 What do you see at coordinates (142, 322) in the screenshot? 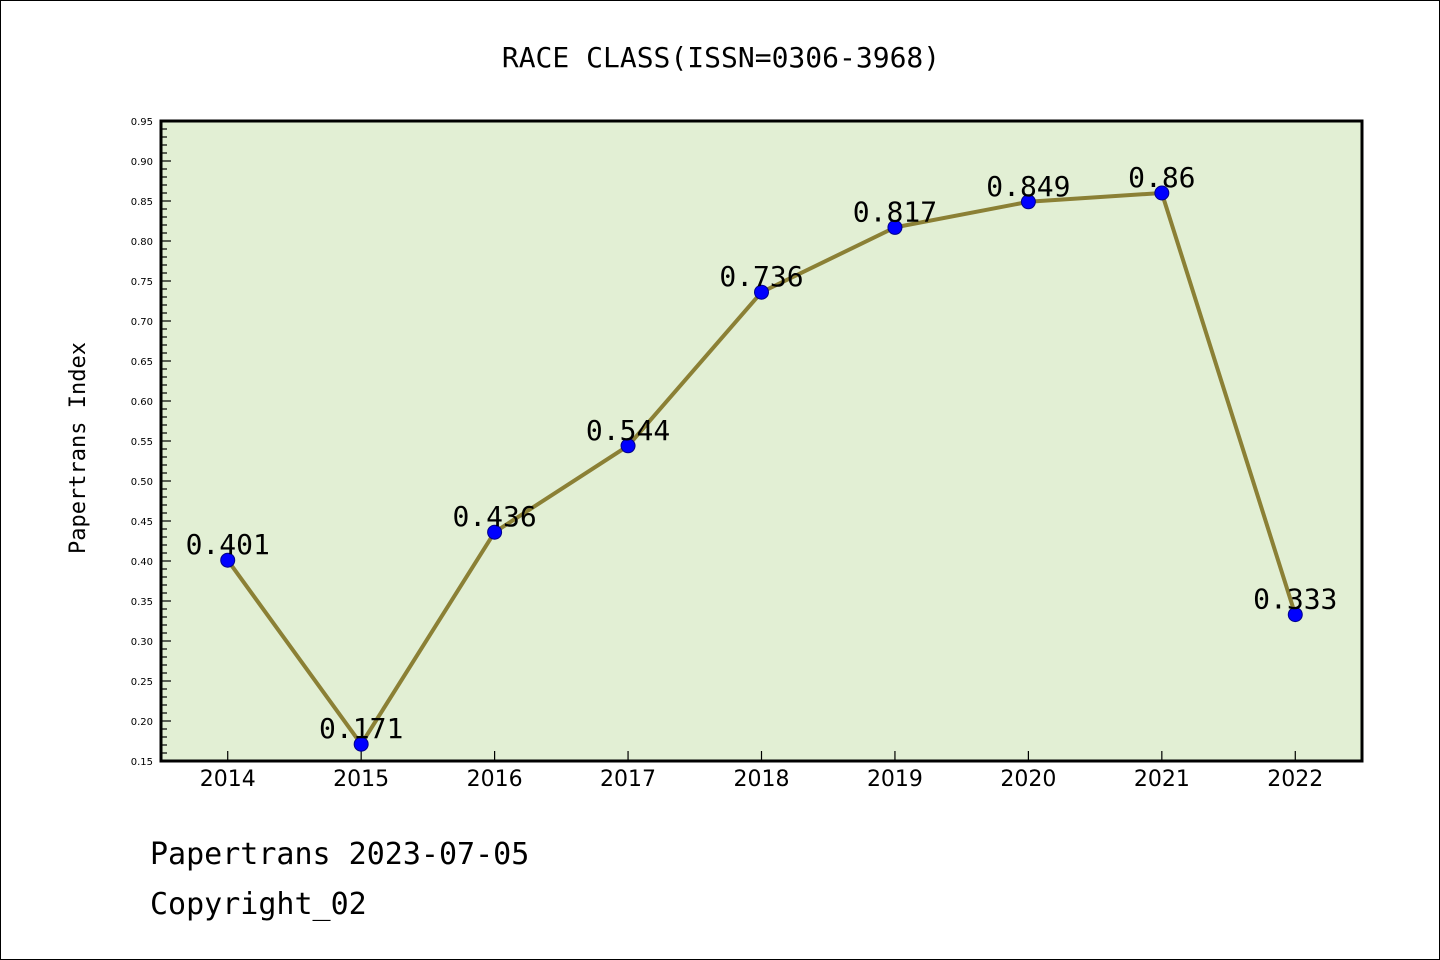
I see `y-tick-label: 0.70` at bounding box center [142, 322].